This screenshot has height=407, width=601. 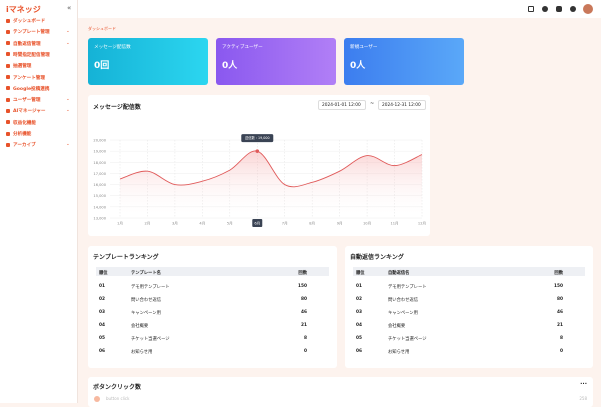 What do you see at coordinates (285, 223) in the screenshot?
I see `x-tick-label: 7月` at bounding box center [285, 223].